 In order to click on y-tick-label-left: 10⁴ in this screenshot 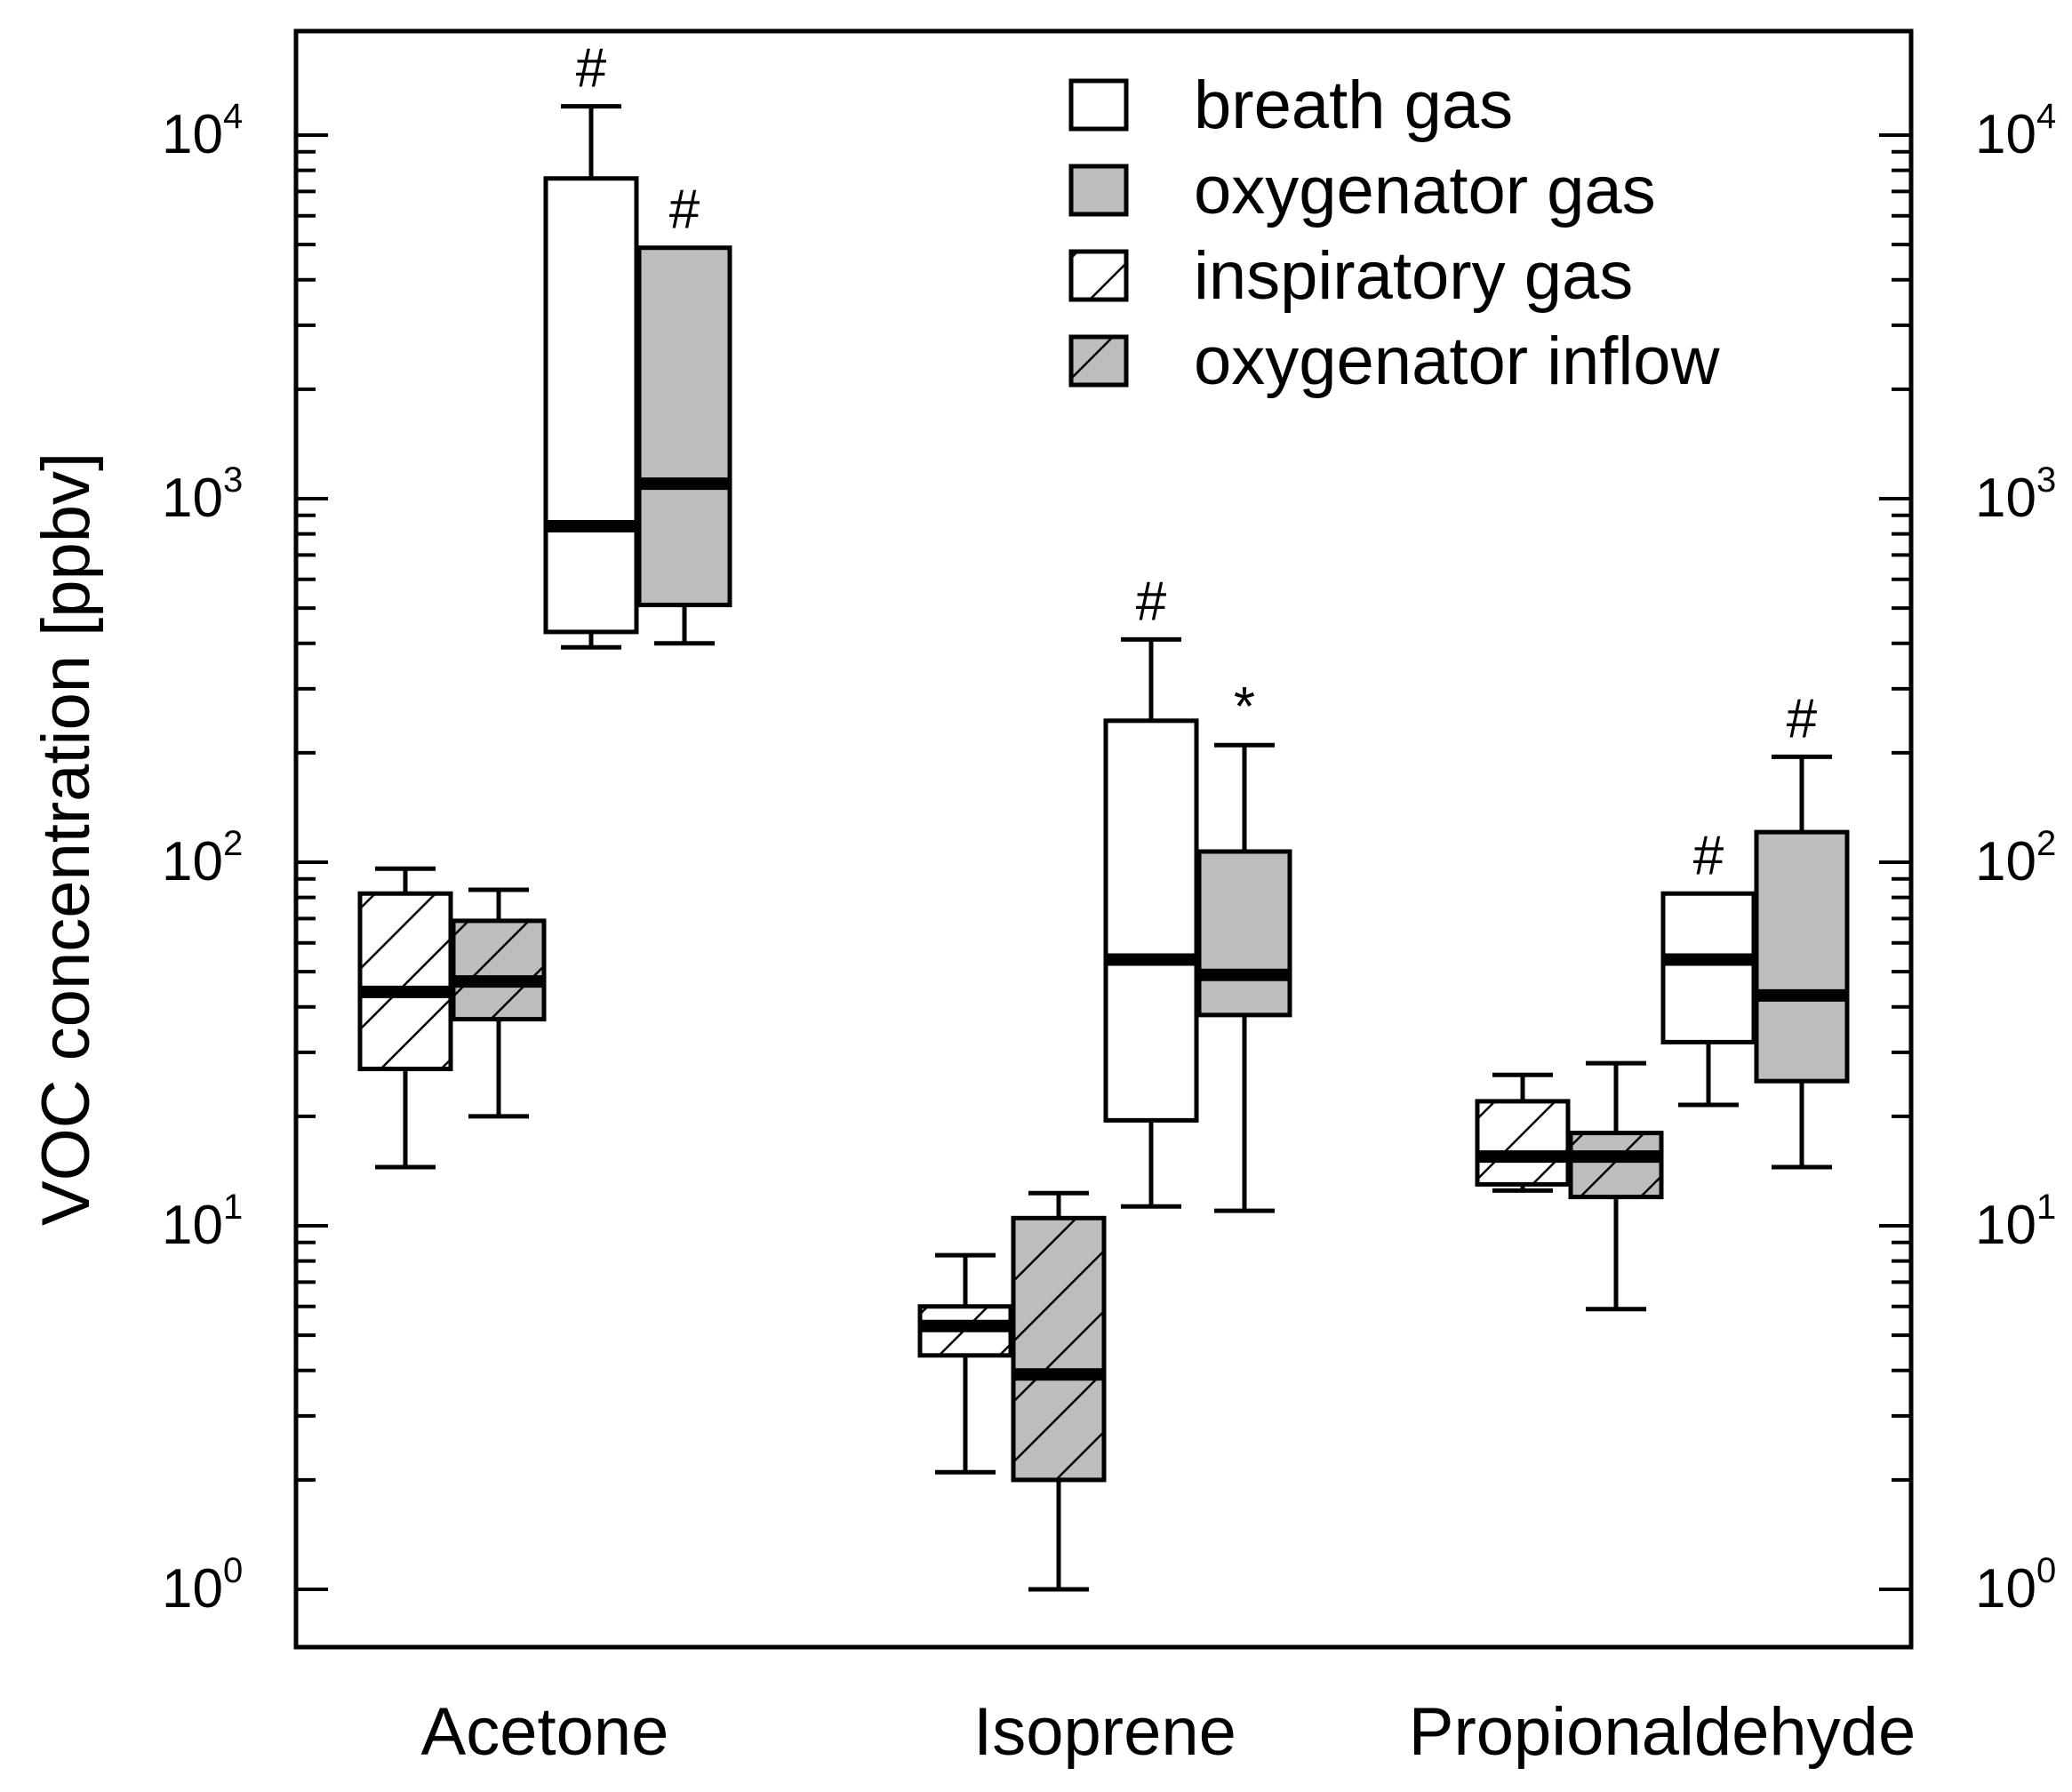, I will do `click(202, 131)`.